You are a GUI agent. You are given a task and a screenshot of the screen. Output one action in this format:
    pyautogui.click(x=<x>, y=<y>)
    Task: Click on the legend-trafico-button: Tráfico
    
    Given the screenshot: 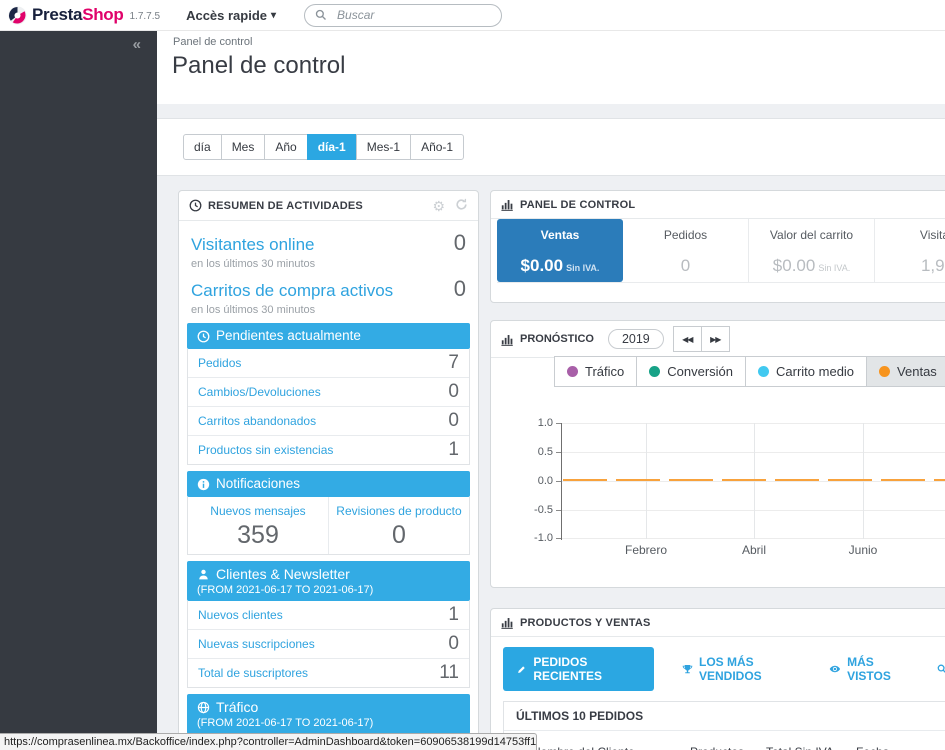 What is the action you would take?
    pyautogui.click(x=596, y=371)
    